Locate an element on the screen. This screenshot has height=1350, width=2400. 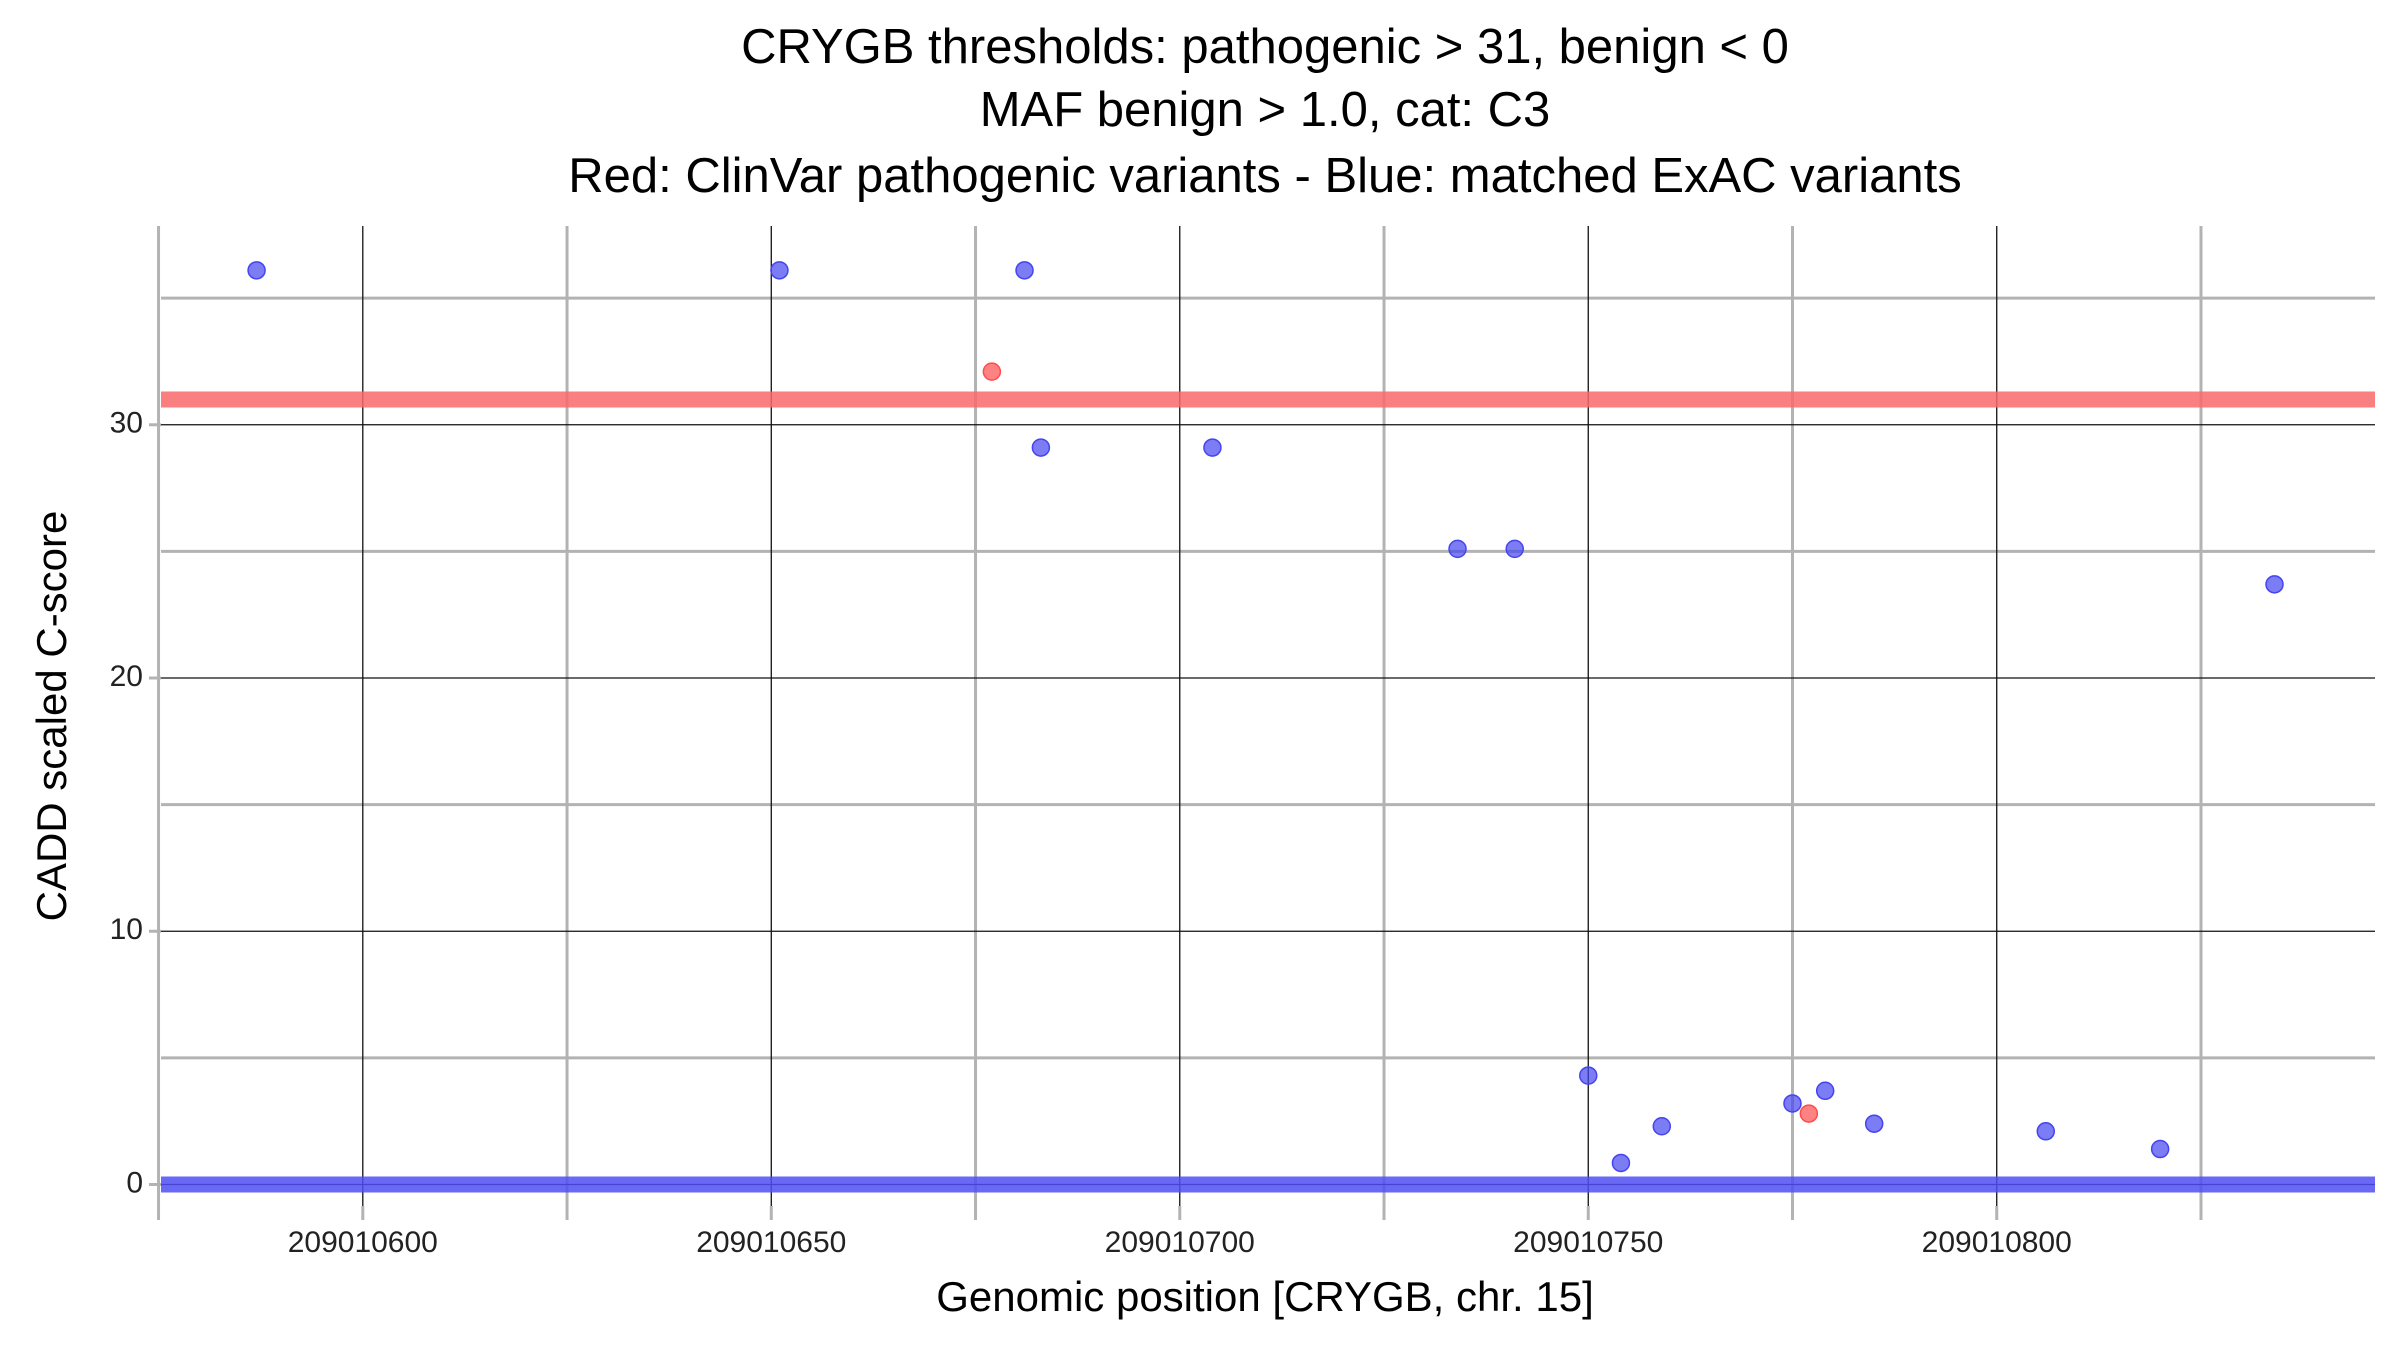
y-tick-label: 0 is located at coordinates (134, 1182).